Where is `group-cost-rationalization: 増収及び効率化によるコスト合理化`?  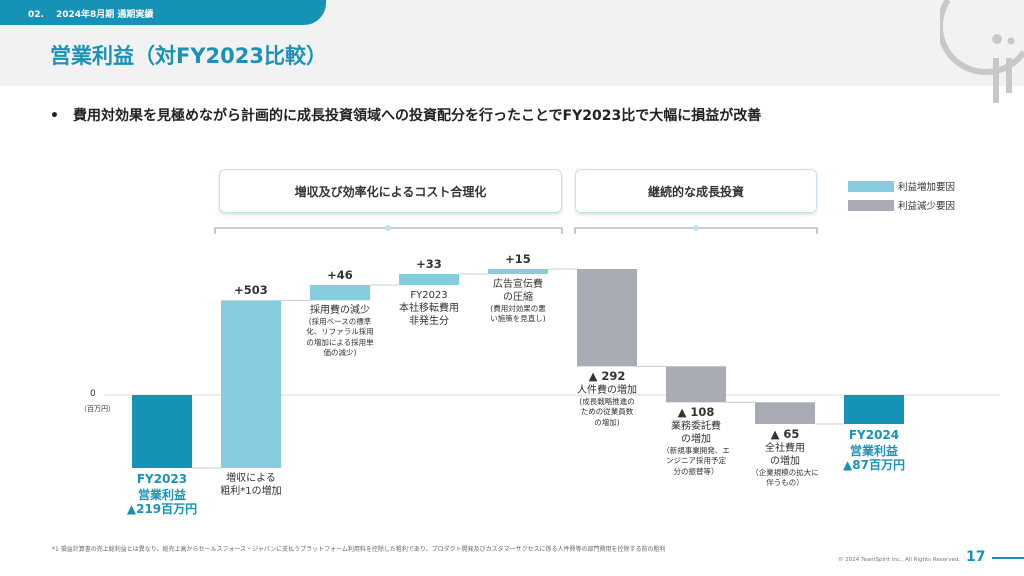 group-cost-rationalization: 増収及び効率化によるコスト合理化 is located at coordinates (390, 191).